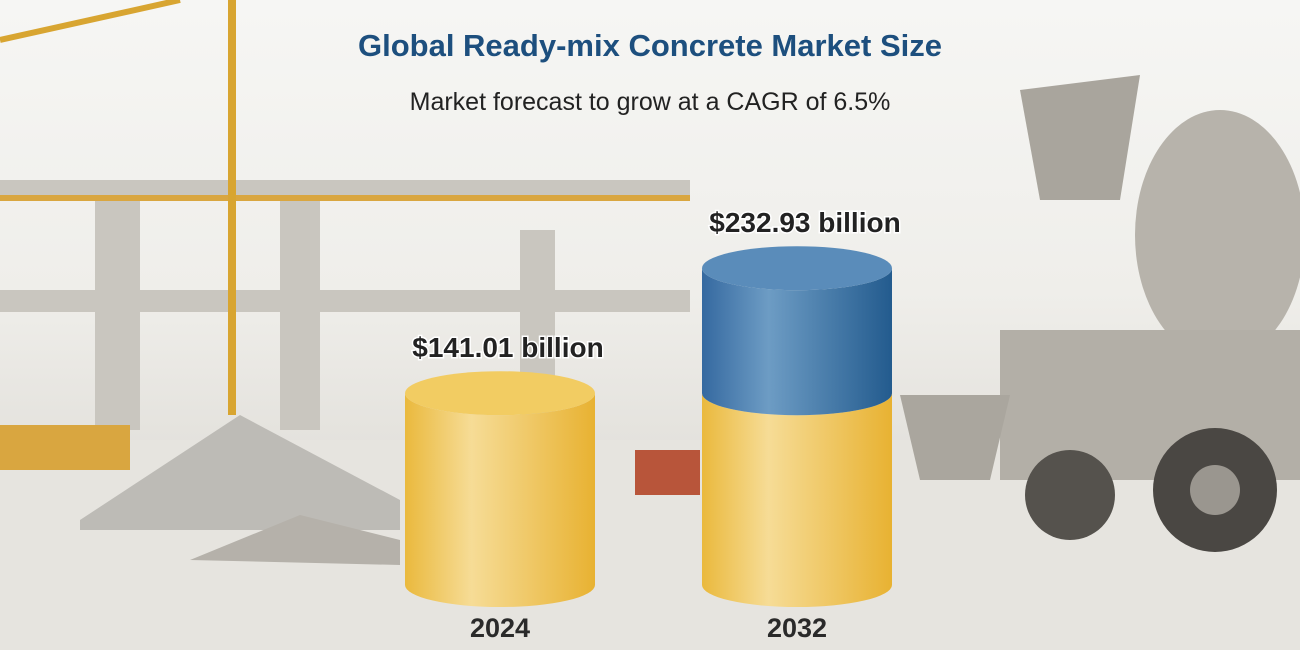 The width and height of the screenshot is (1300, 650). What do you see at coordinates (500, 500) in the screenshot?
I see `bar-base-2024` at bounding box center [500, 500].